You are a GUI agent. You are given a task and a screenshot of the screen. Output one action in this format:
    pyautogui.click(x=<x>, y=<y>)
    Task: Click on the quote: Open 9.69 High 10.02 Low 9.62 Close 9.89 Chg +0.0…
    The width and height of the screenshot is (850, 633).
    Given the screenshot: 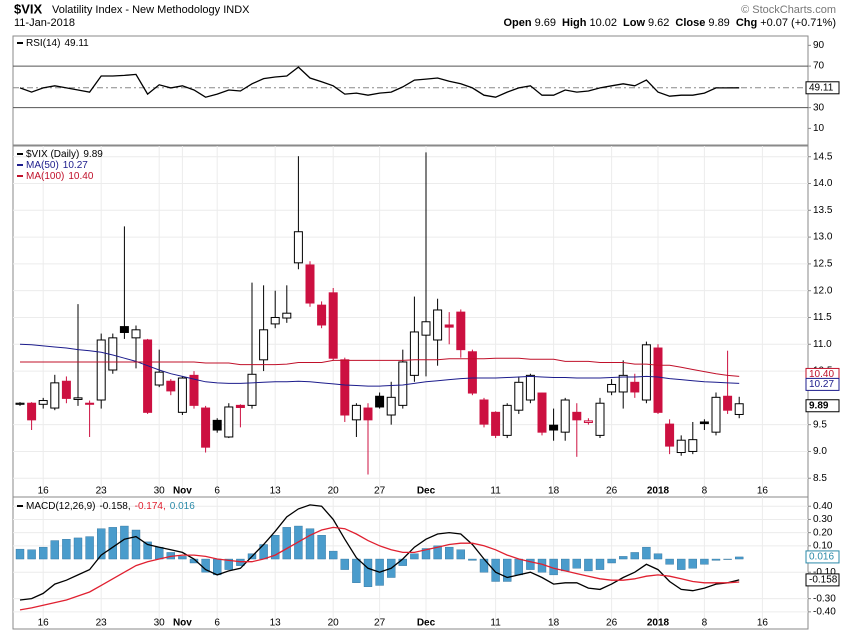 What is the action you would take?
    pyautogui.click(x=669, y=23)
    